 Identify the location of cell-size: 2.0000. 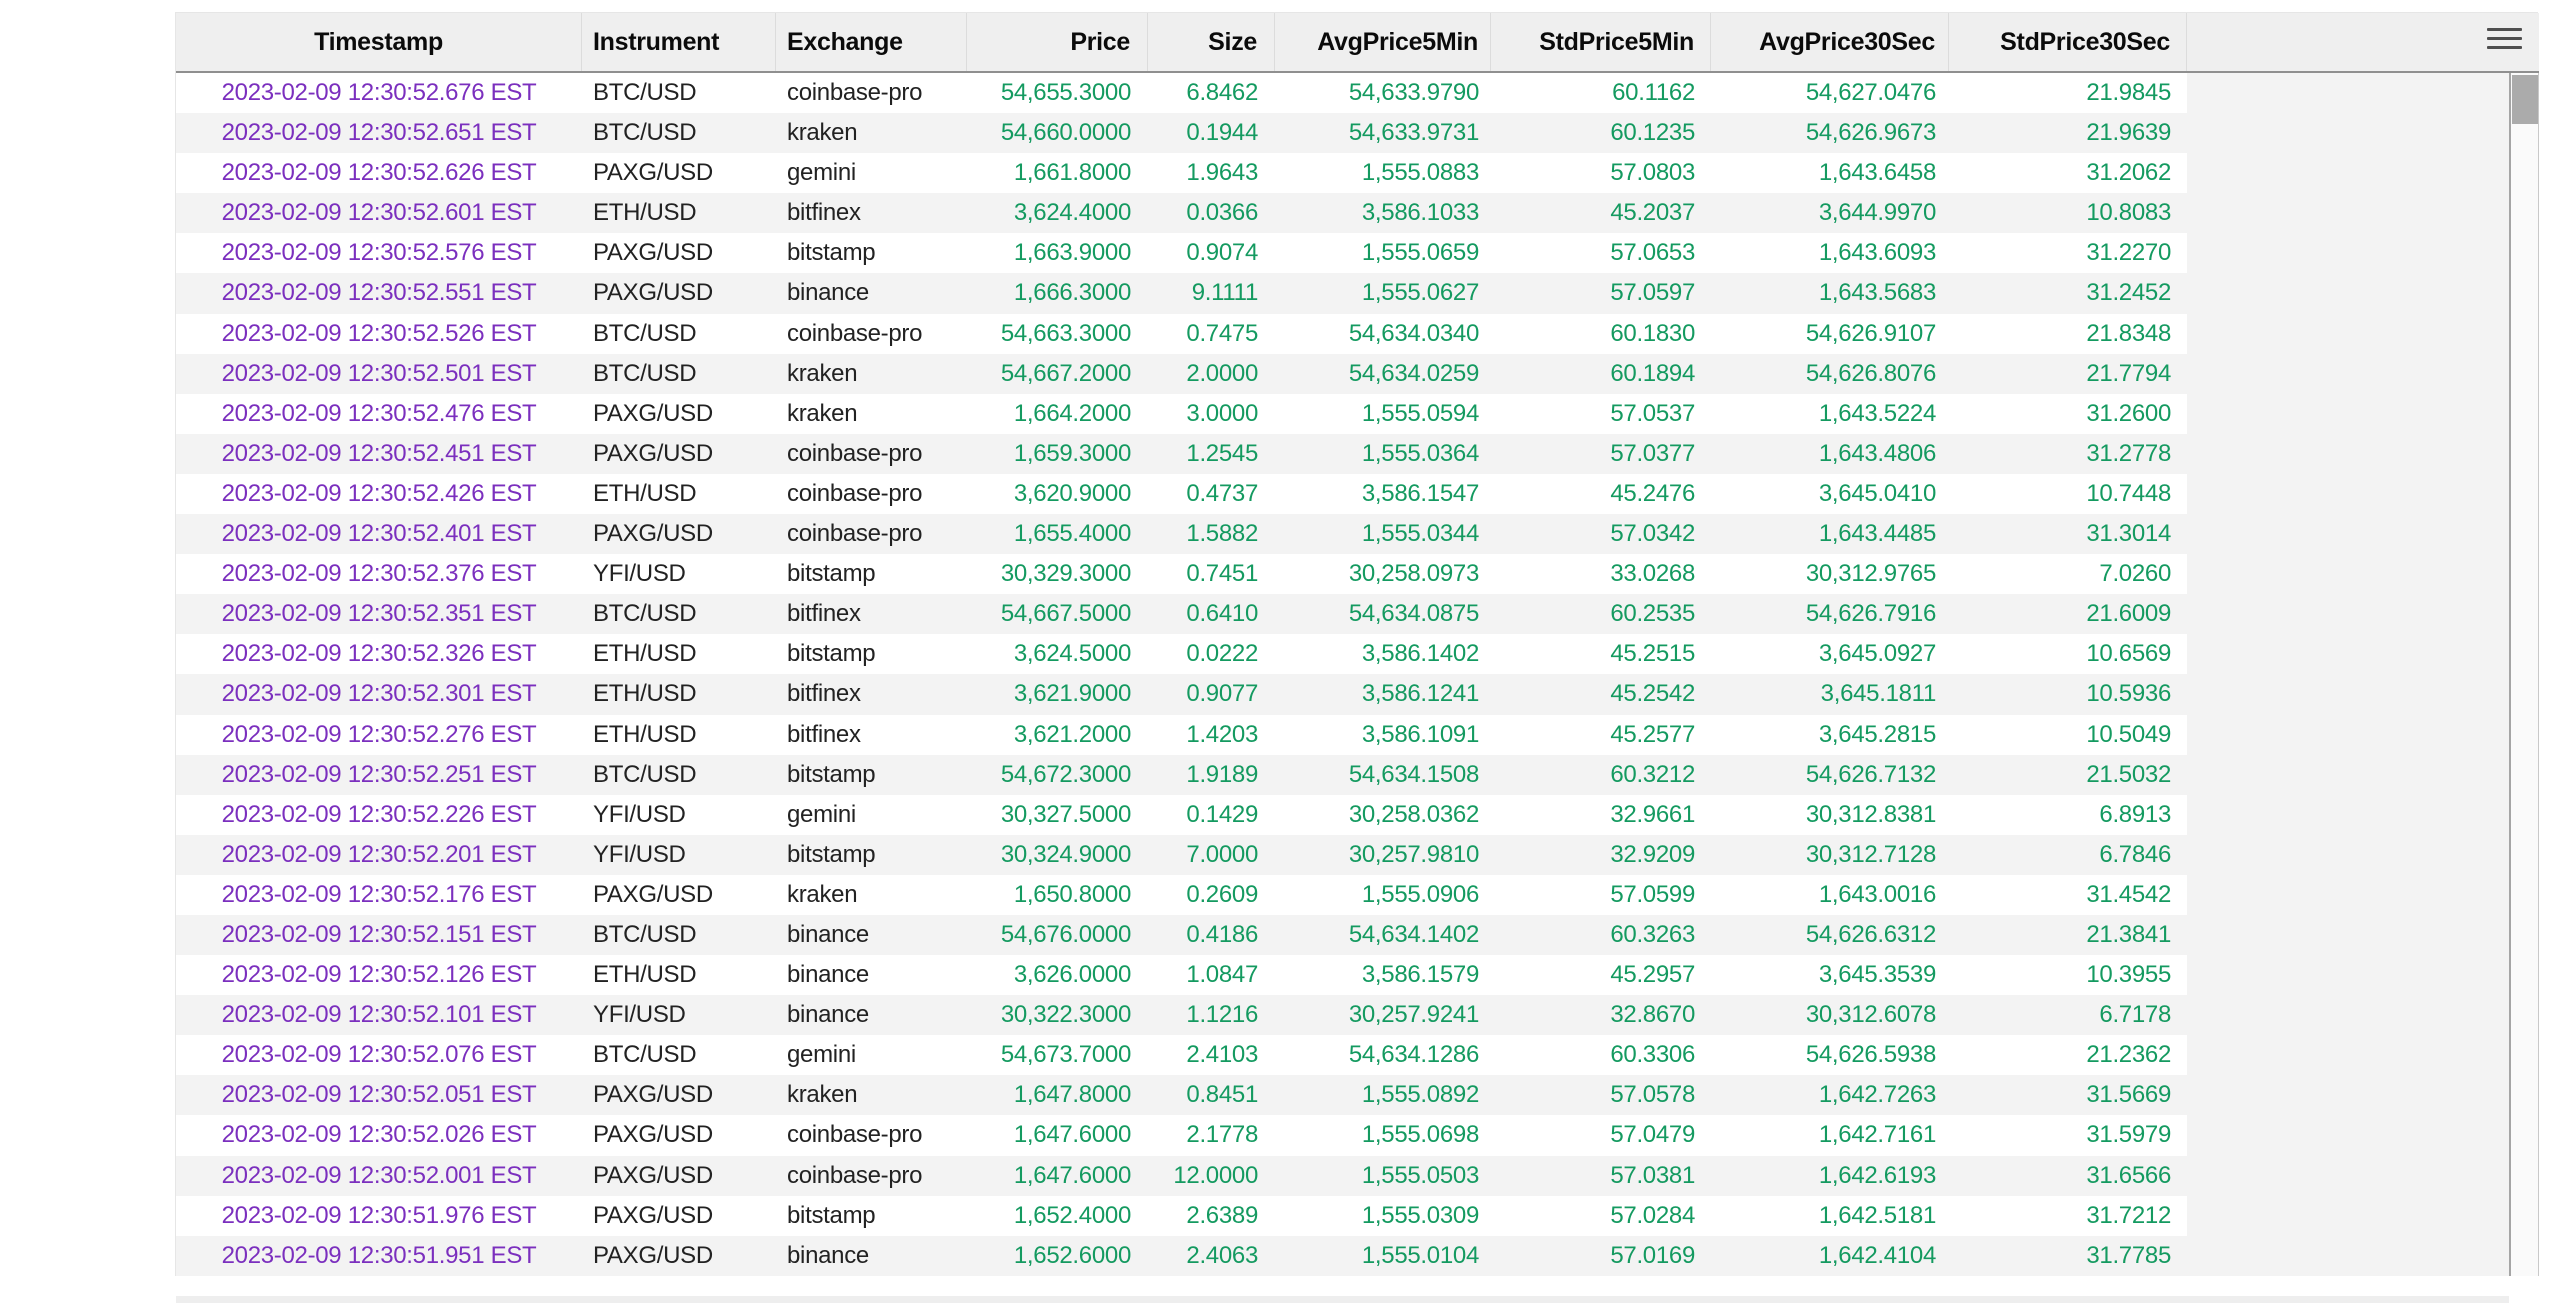
(1222, 373).